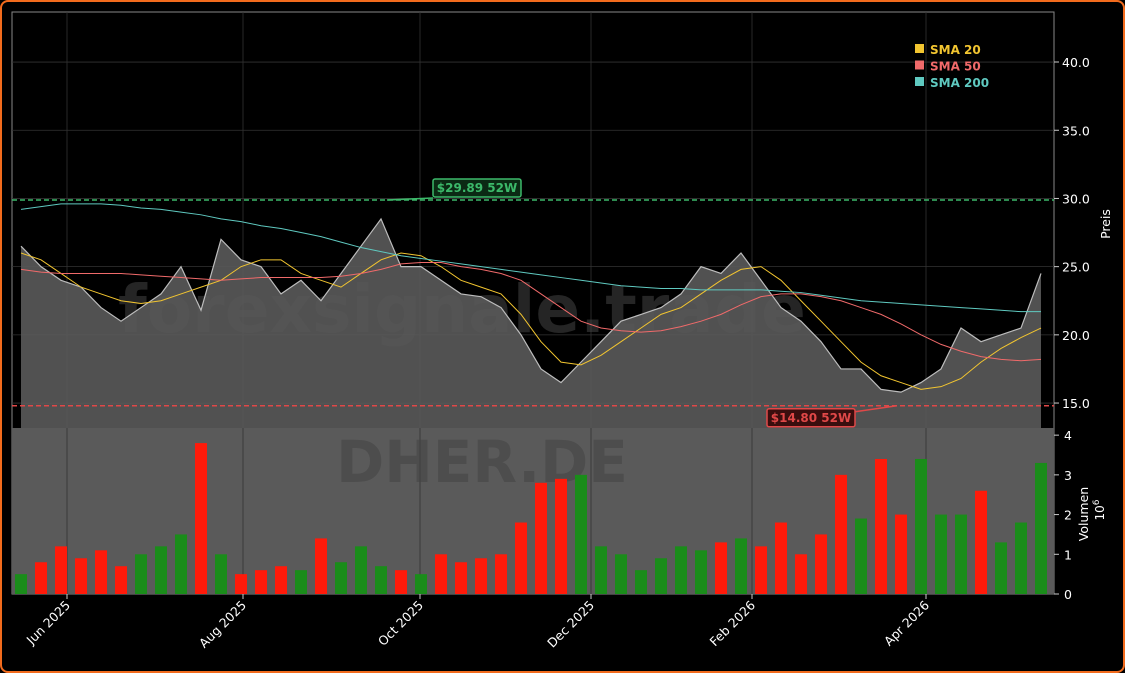  Describe the element at coordinates (1068, 554) in the screenshot. I see `y-tick-label: 1` at that location.